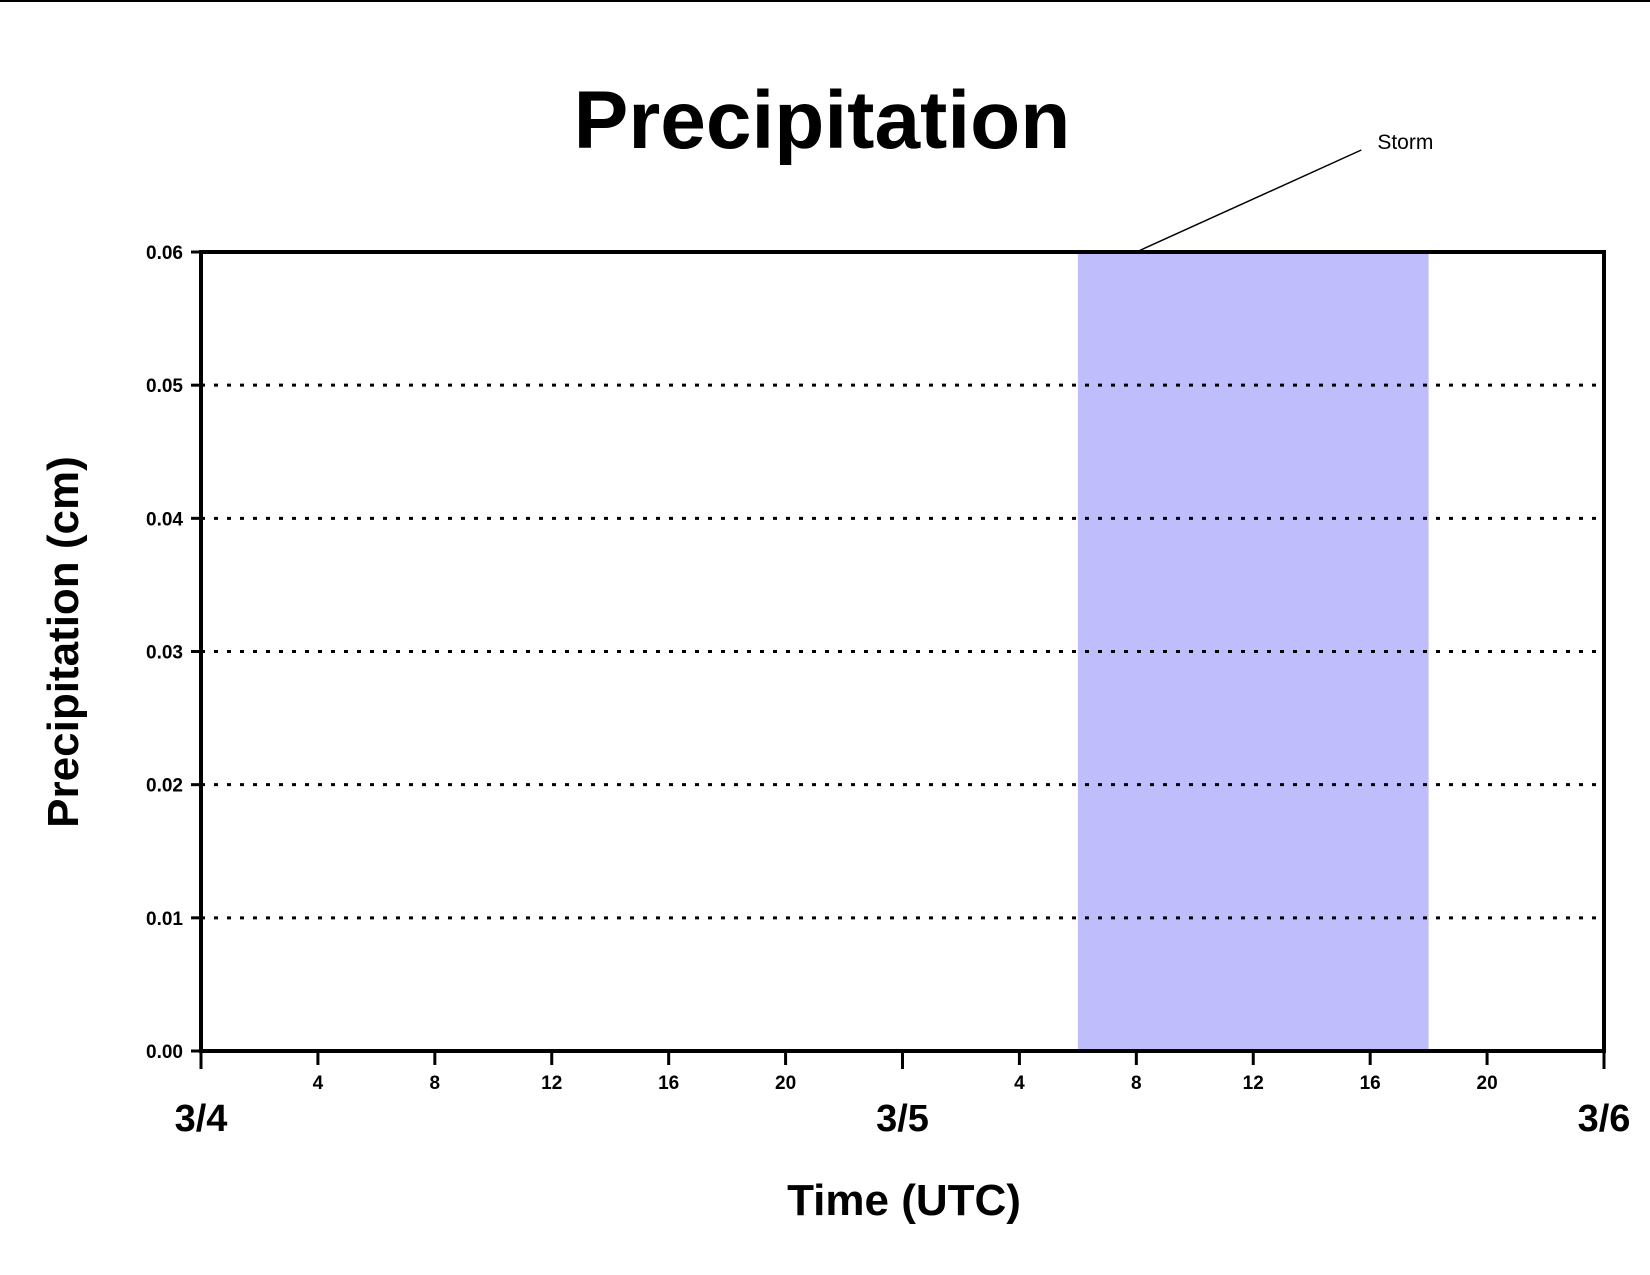 This screenshot has height=1275, width=1650. What do you see at coordinates (164, 519) in the screenshot?
I see `y-tick-label: 0.04` at bounding box center [164, 519].